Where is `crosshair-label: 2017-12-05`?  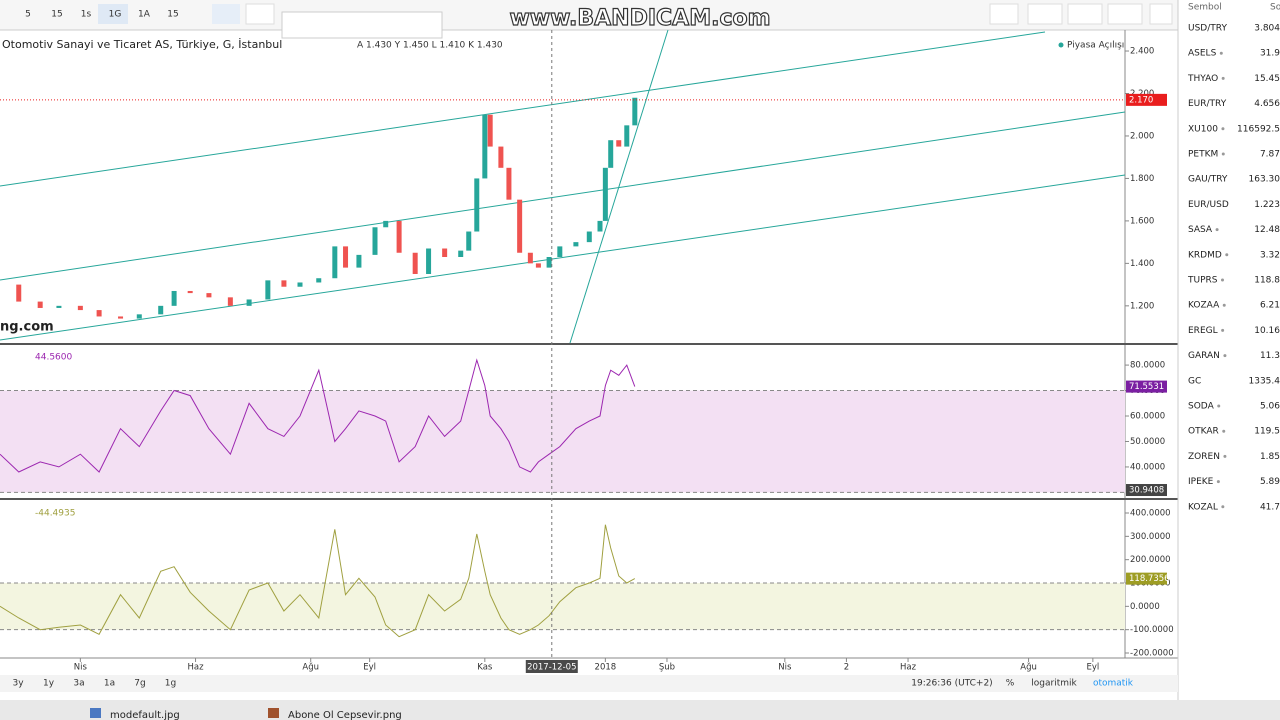 crosshair-label: 2017-12-05 is located at coordinates (551, 668).